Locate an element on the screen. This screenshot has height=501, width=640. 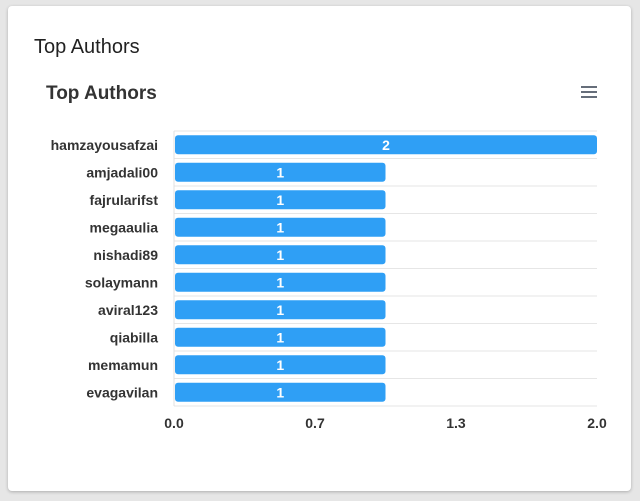
x-tick-label: 0.7 is located at coordinates (315, 423).